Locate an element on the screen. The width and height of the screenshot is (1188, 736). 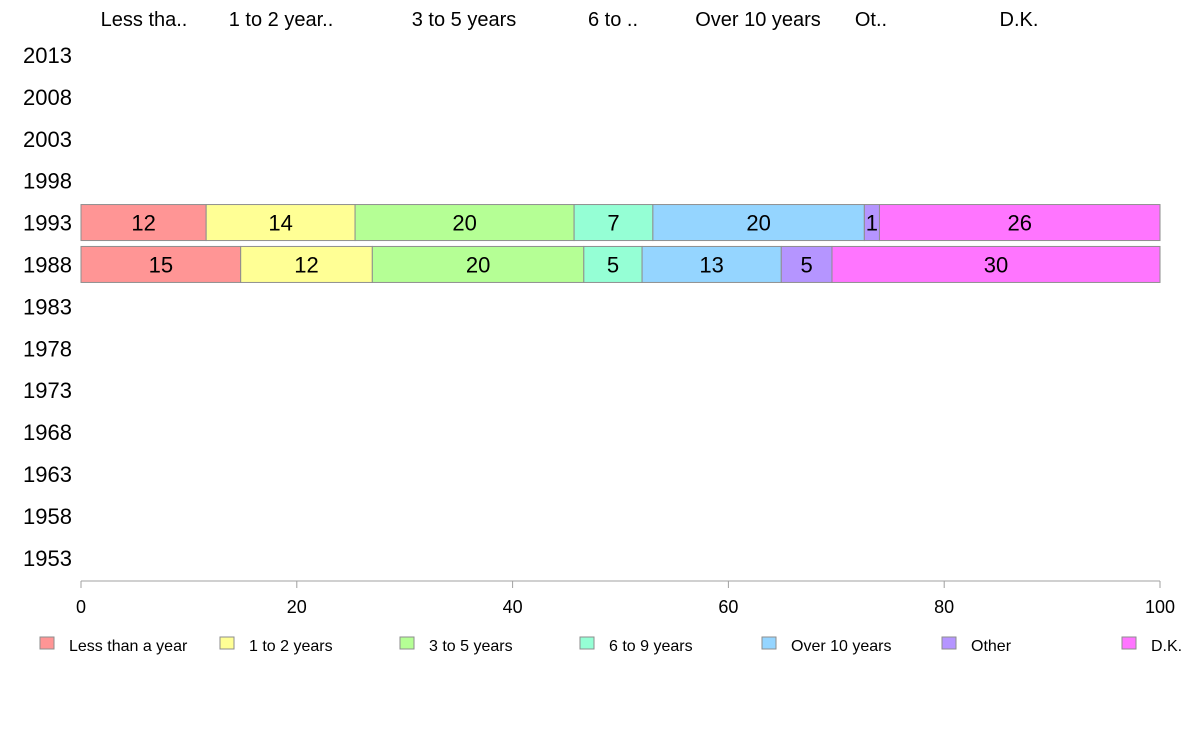
bar-1988-6-to-9-years is located at coordinates (613, 264).